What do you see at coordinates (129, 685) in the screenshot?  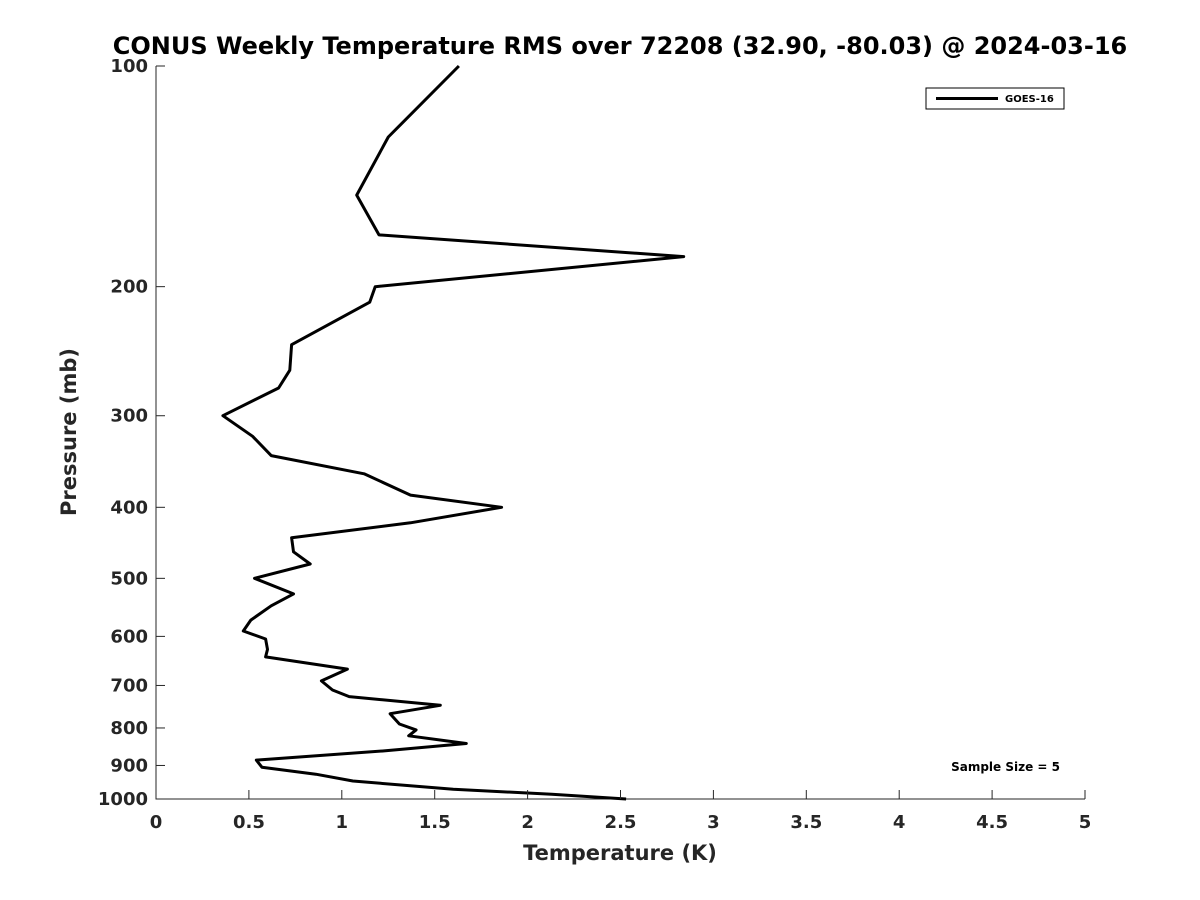 I see `y-tick-label: 700` at bounding box center [129, 685].